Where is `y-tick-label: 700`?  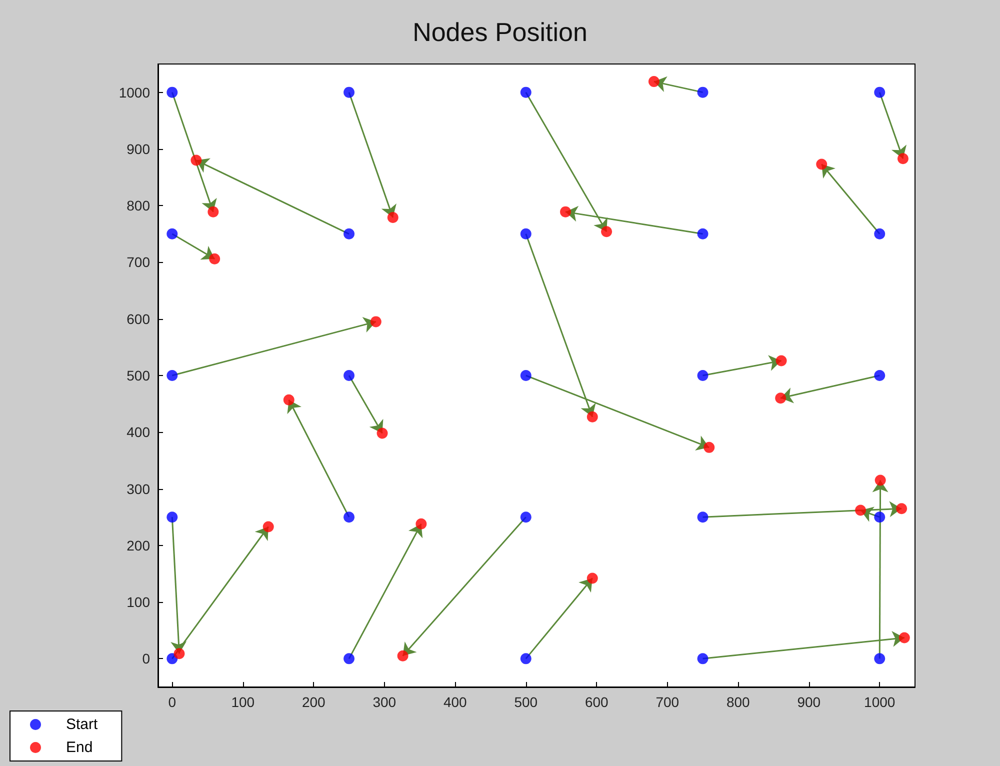
y-tick-label: 700 is located at coordinates (138, 262).